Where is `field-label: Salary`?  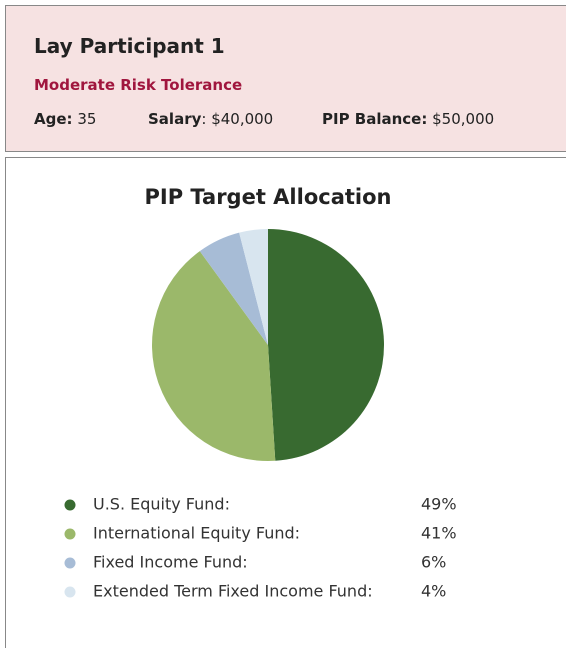 field-label: Salary is located at coordinates (175, 119).